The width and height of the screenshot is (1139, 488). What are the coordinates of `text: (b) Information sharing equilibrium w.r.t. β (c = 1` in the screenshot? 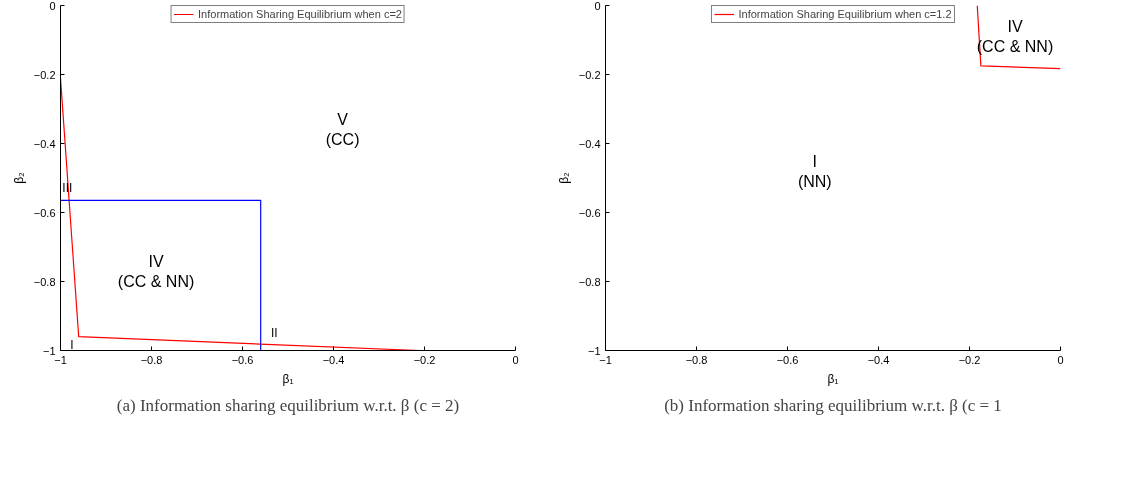 It's located at (833, 405).